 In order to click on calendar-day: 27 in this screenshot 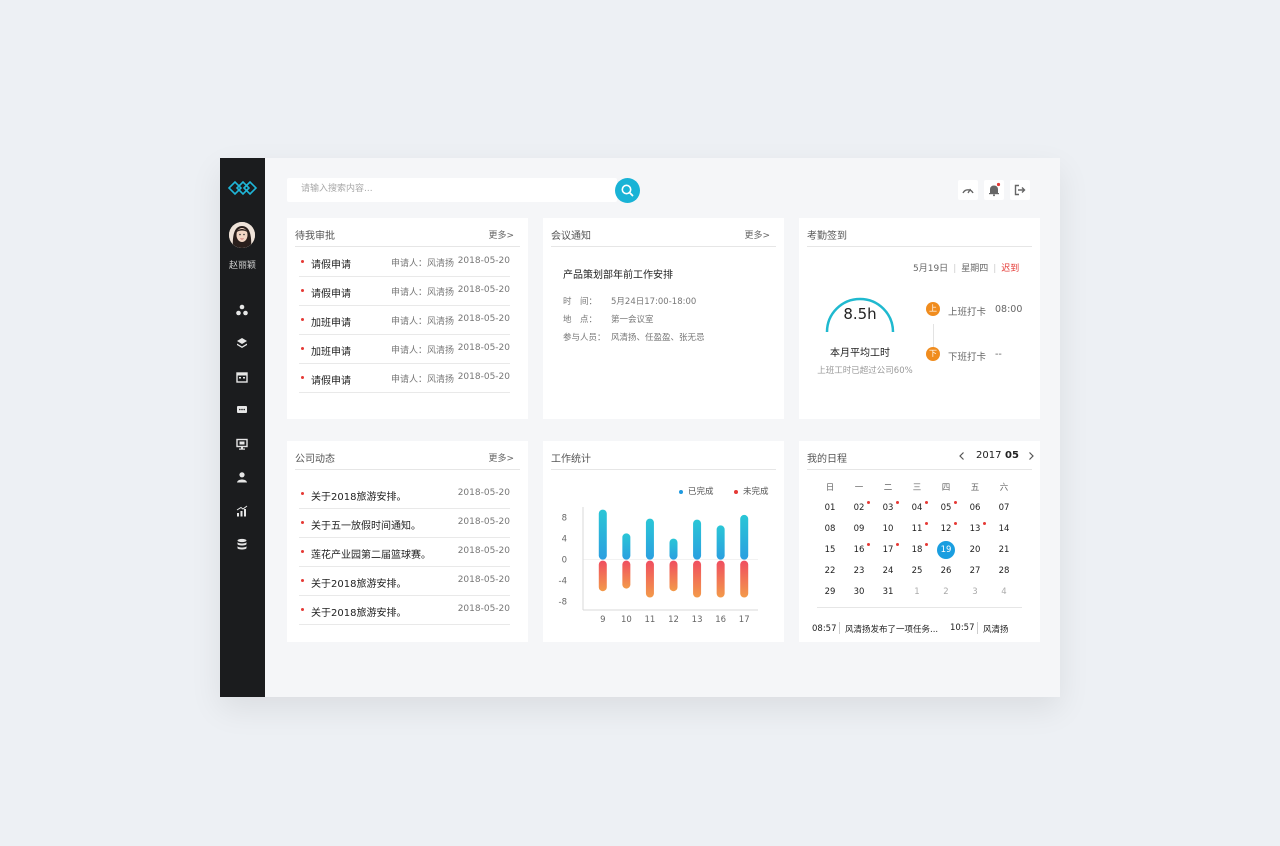, I will do `click(975, 571)`.